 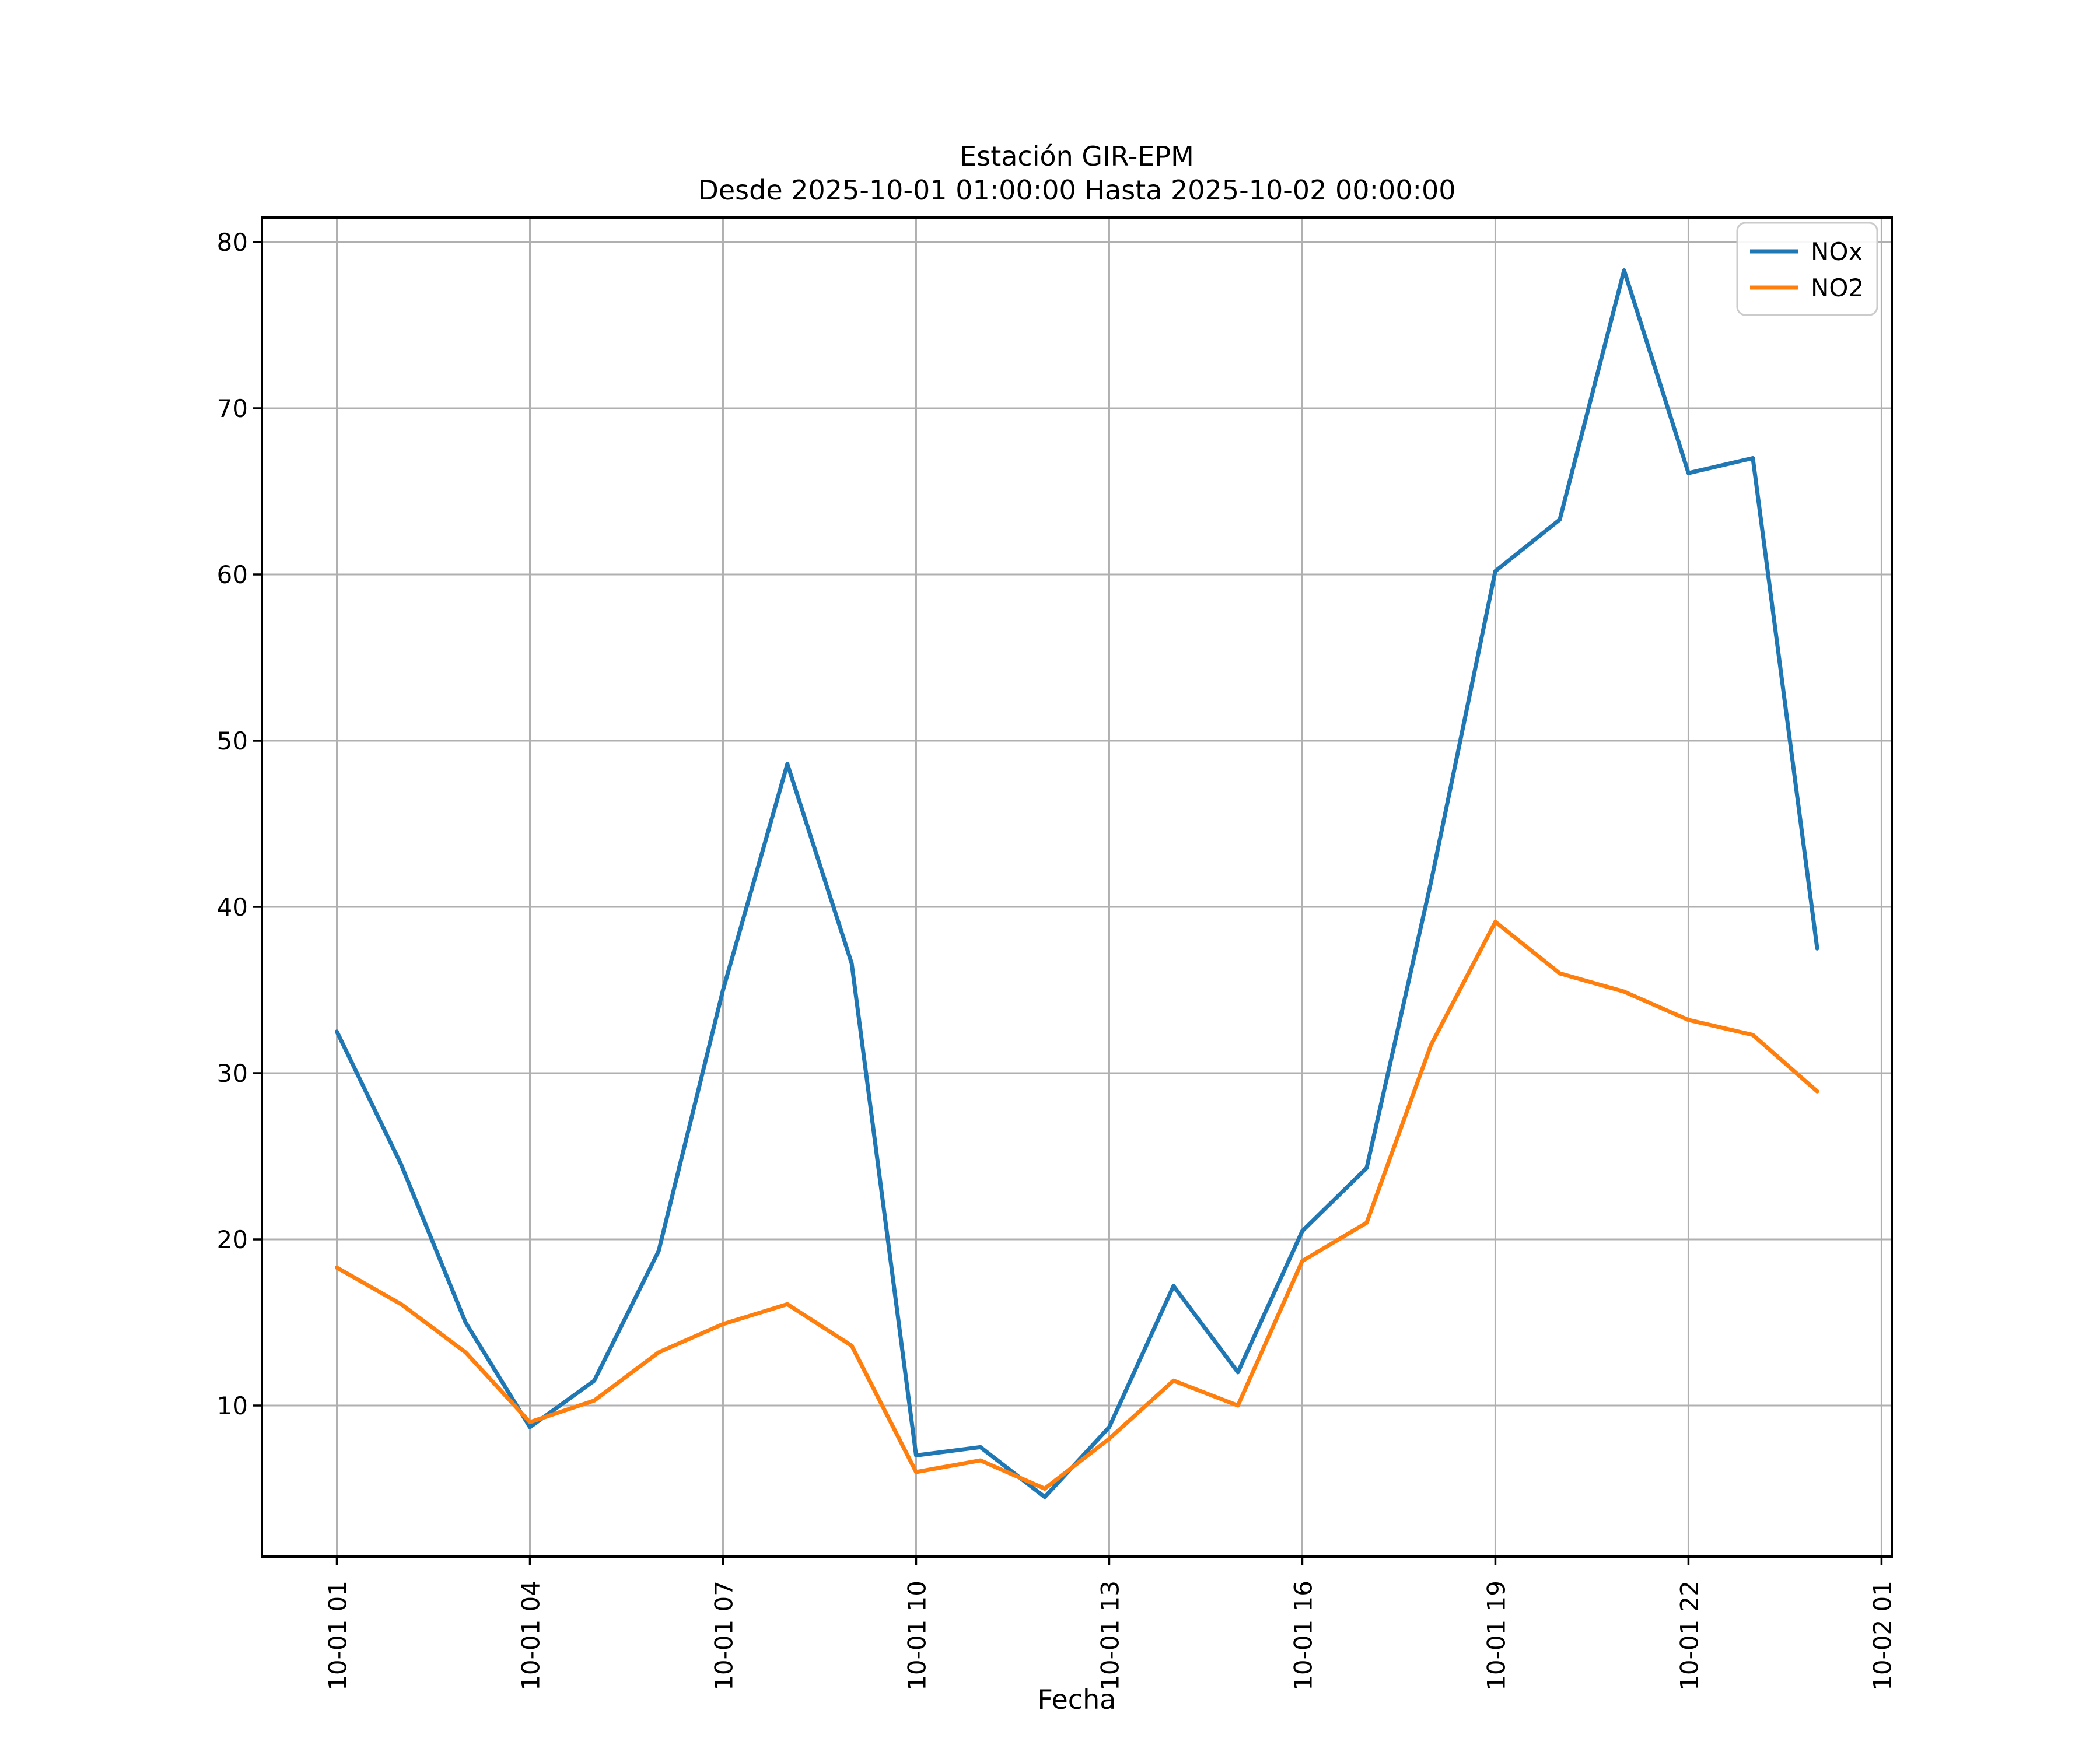 I want to click on y-tick-label: 60, so click(x=232, y=574).